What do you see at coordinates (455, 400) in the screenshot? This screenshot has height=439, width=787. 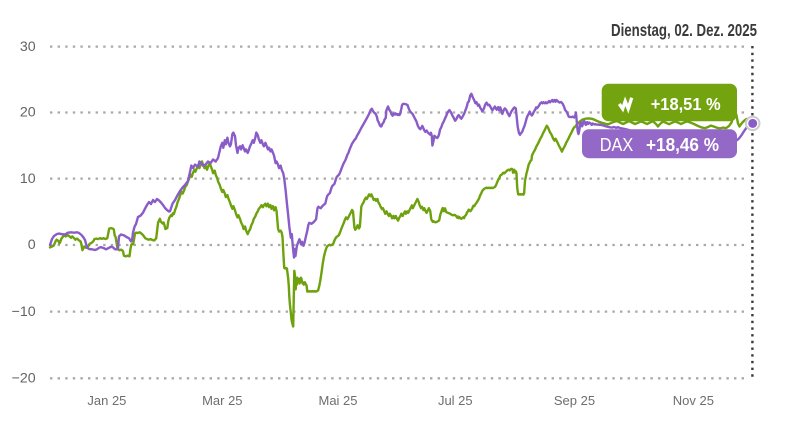 I see `svg-text: Jul 25` at bounding box center [455, 400].